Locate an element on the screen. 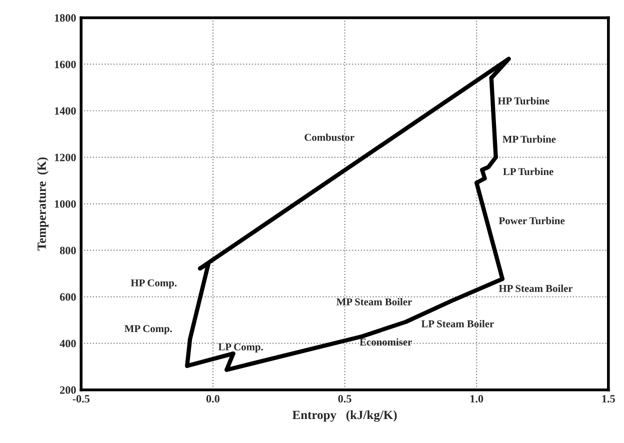 The width and height of the screenshot is (624, 443). annotation: HP Steam Boiler is located at coordinates (535, 288).